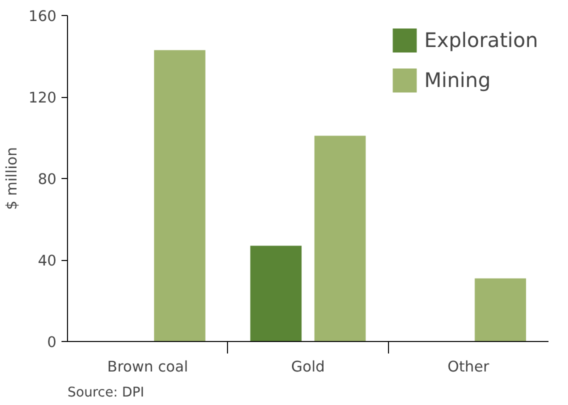 This screenshot has width=568, height=405. I want to click on y-tick-label: 120, so click(42, 98).